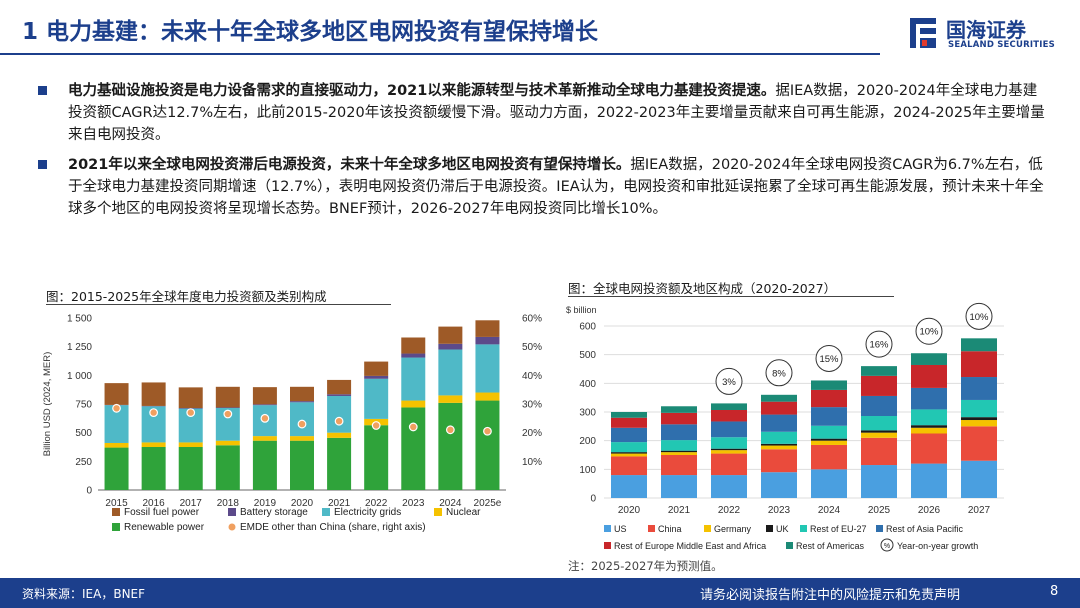 The width and height of the screenshot is (1080, 608). What do you see at coordinates (228, 503) in the screenshot?
I see `x-tick-label: 2018` at bounding box center [228, 503].